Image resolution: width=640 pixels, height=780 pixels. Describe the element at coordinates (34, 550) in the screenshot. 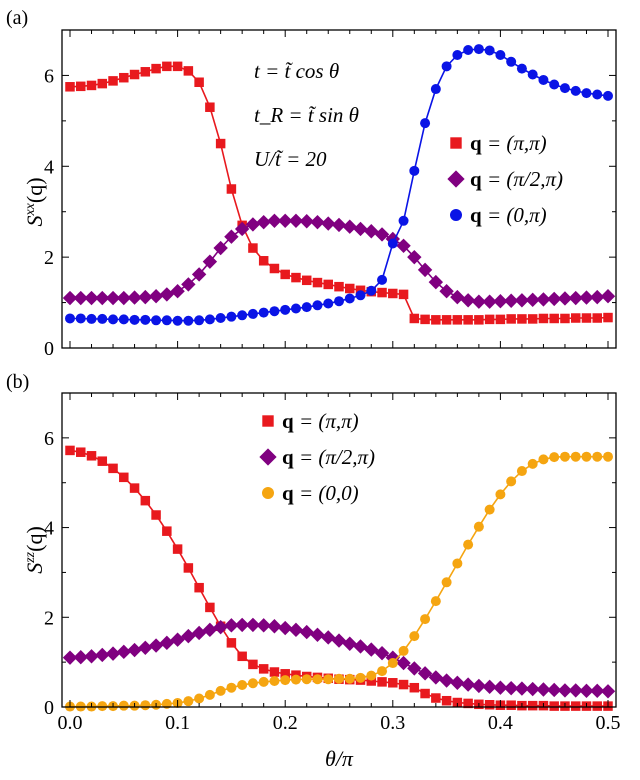

I see `panel-b-ylabel: Szz(q)` at that location.